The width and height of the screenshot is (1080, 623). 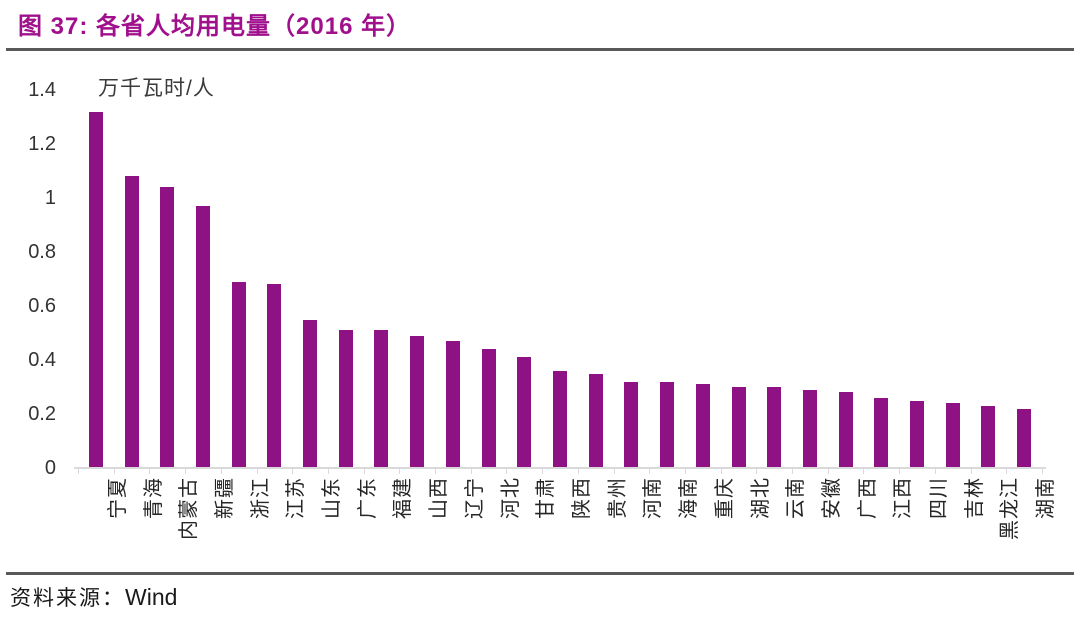 I want to click on figure-title: 图 37: 各省人均用电量（2016 年）, so click(x=215, y=26).